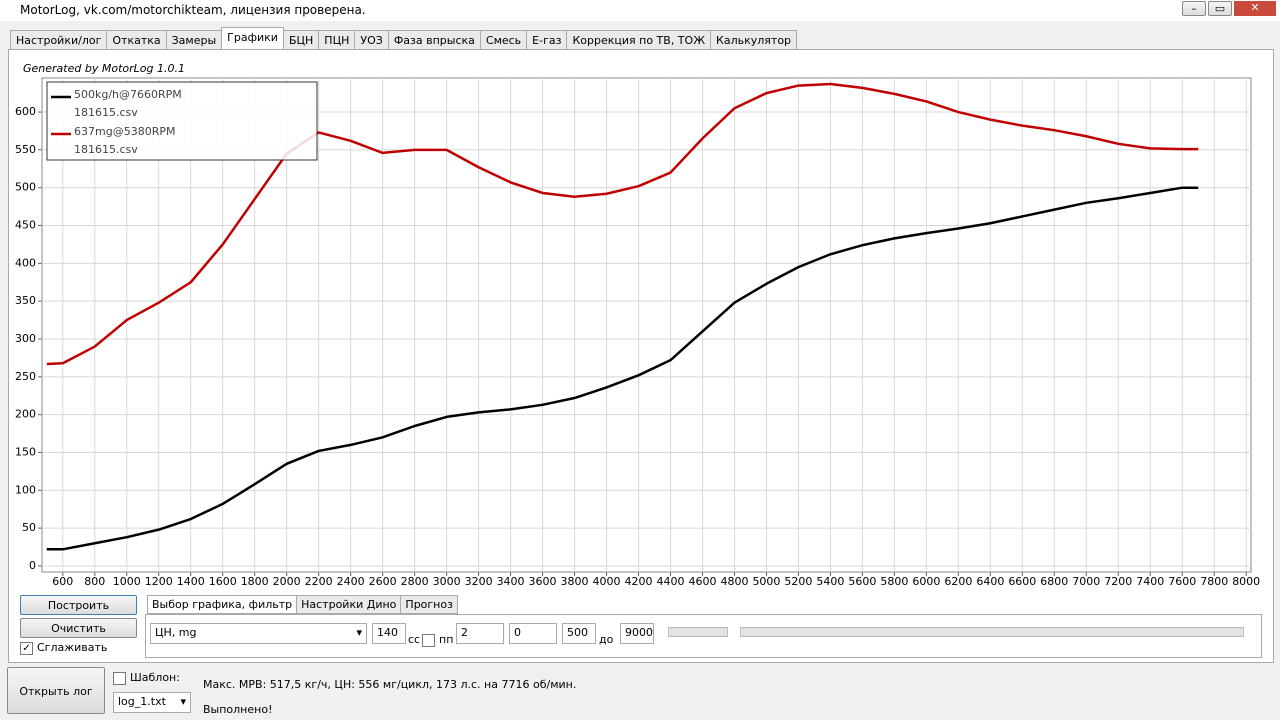 This screenshot has height=720, width=1280. Describe the element at coordinates (26, 648) in the screenshot. I see `checkbox: ✓` at that location.